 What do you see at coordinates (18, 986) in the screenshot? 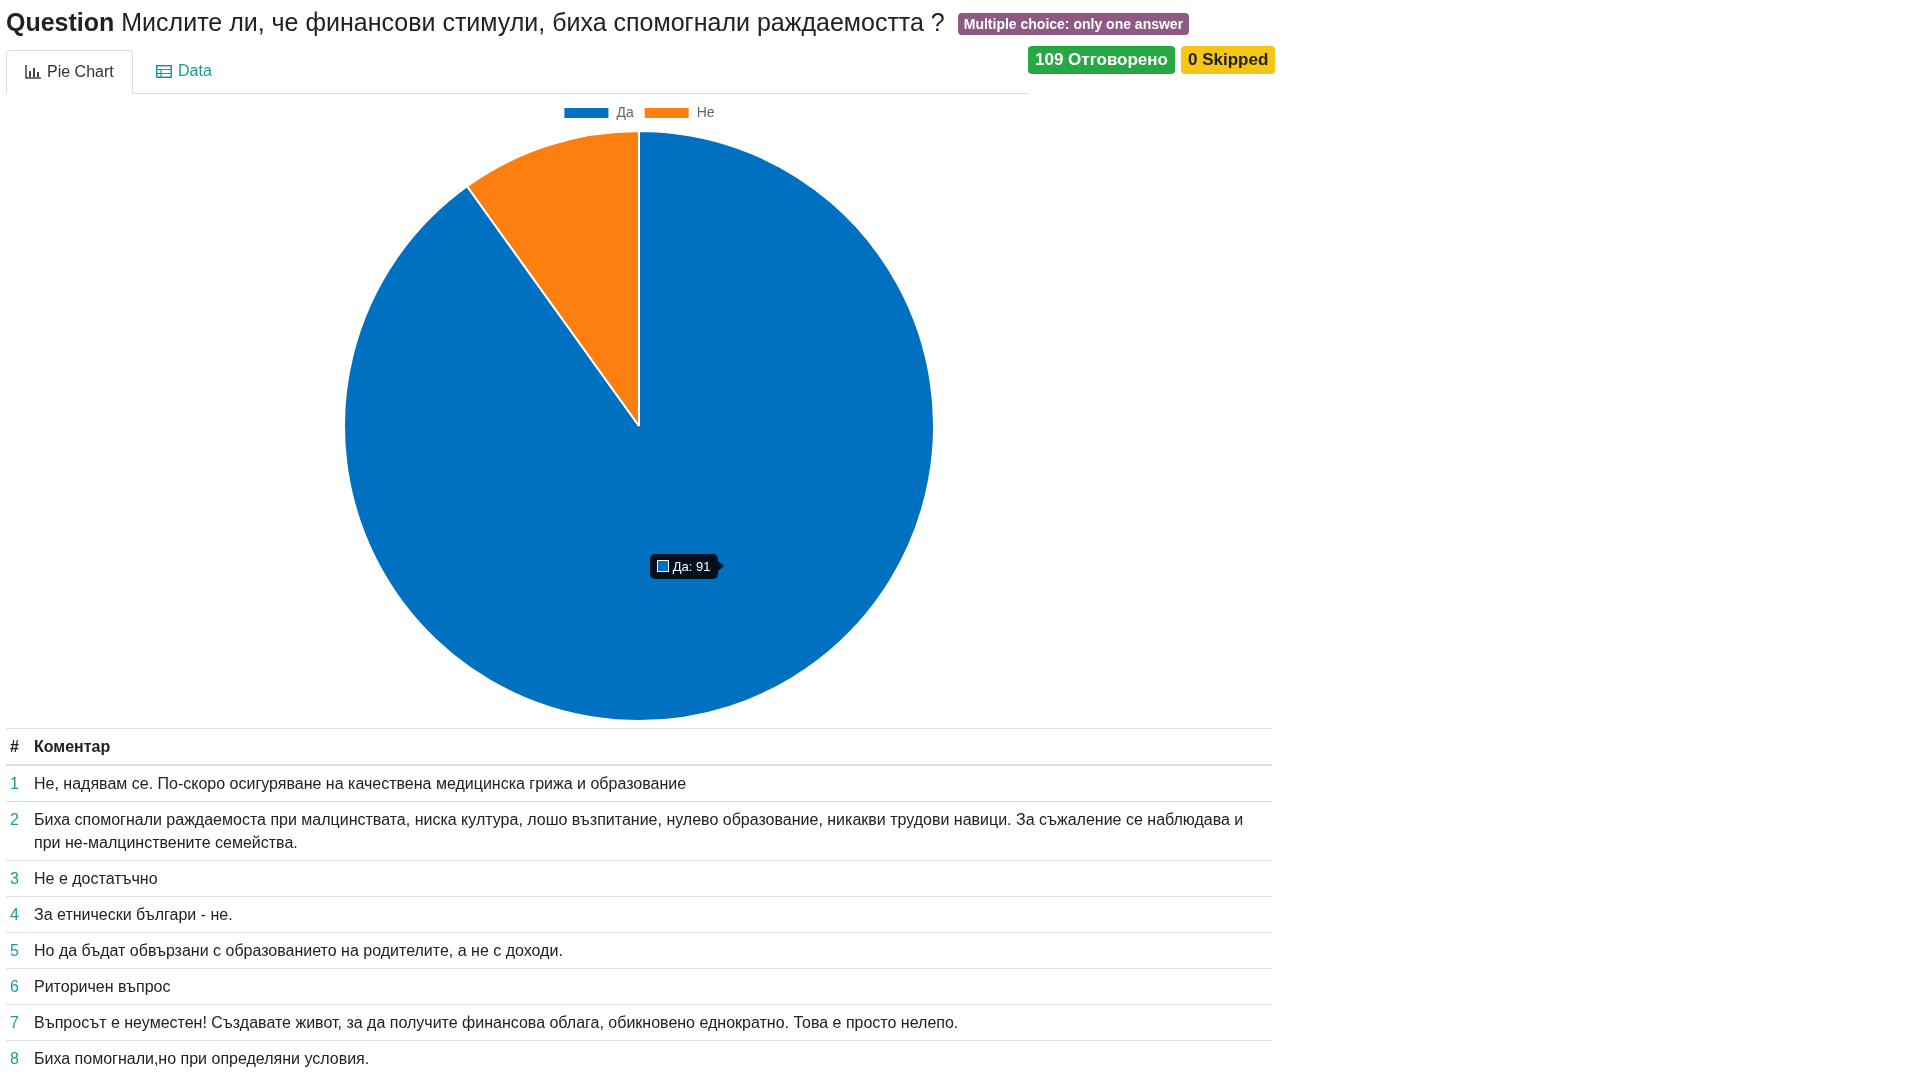
I see `text: 6` at bounding box center [18, 986].